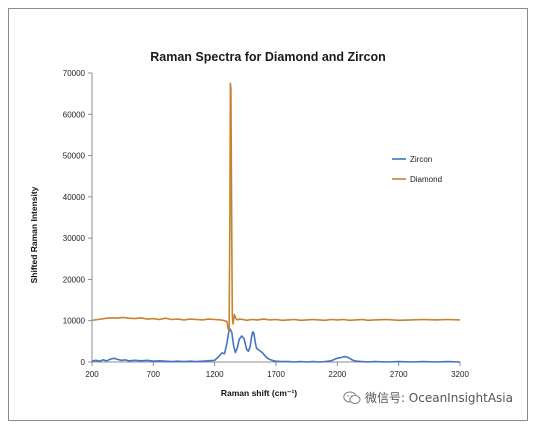 The height and width of the screenshot is (430, 536). Describe the element at coordinates (74, 114) in the screenshot. I see `y-tick-label: 60000` at that location.